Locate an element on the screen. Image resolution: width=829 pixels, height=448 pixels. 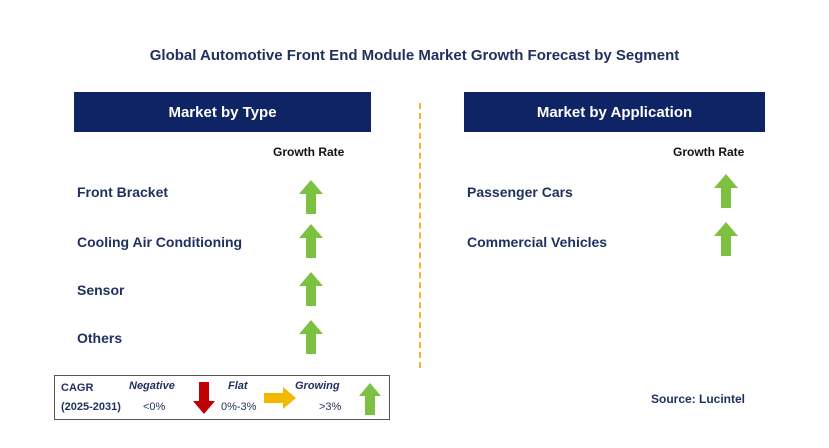
legend-growing-range: >3% is located at coordinates (330, 407).